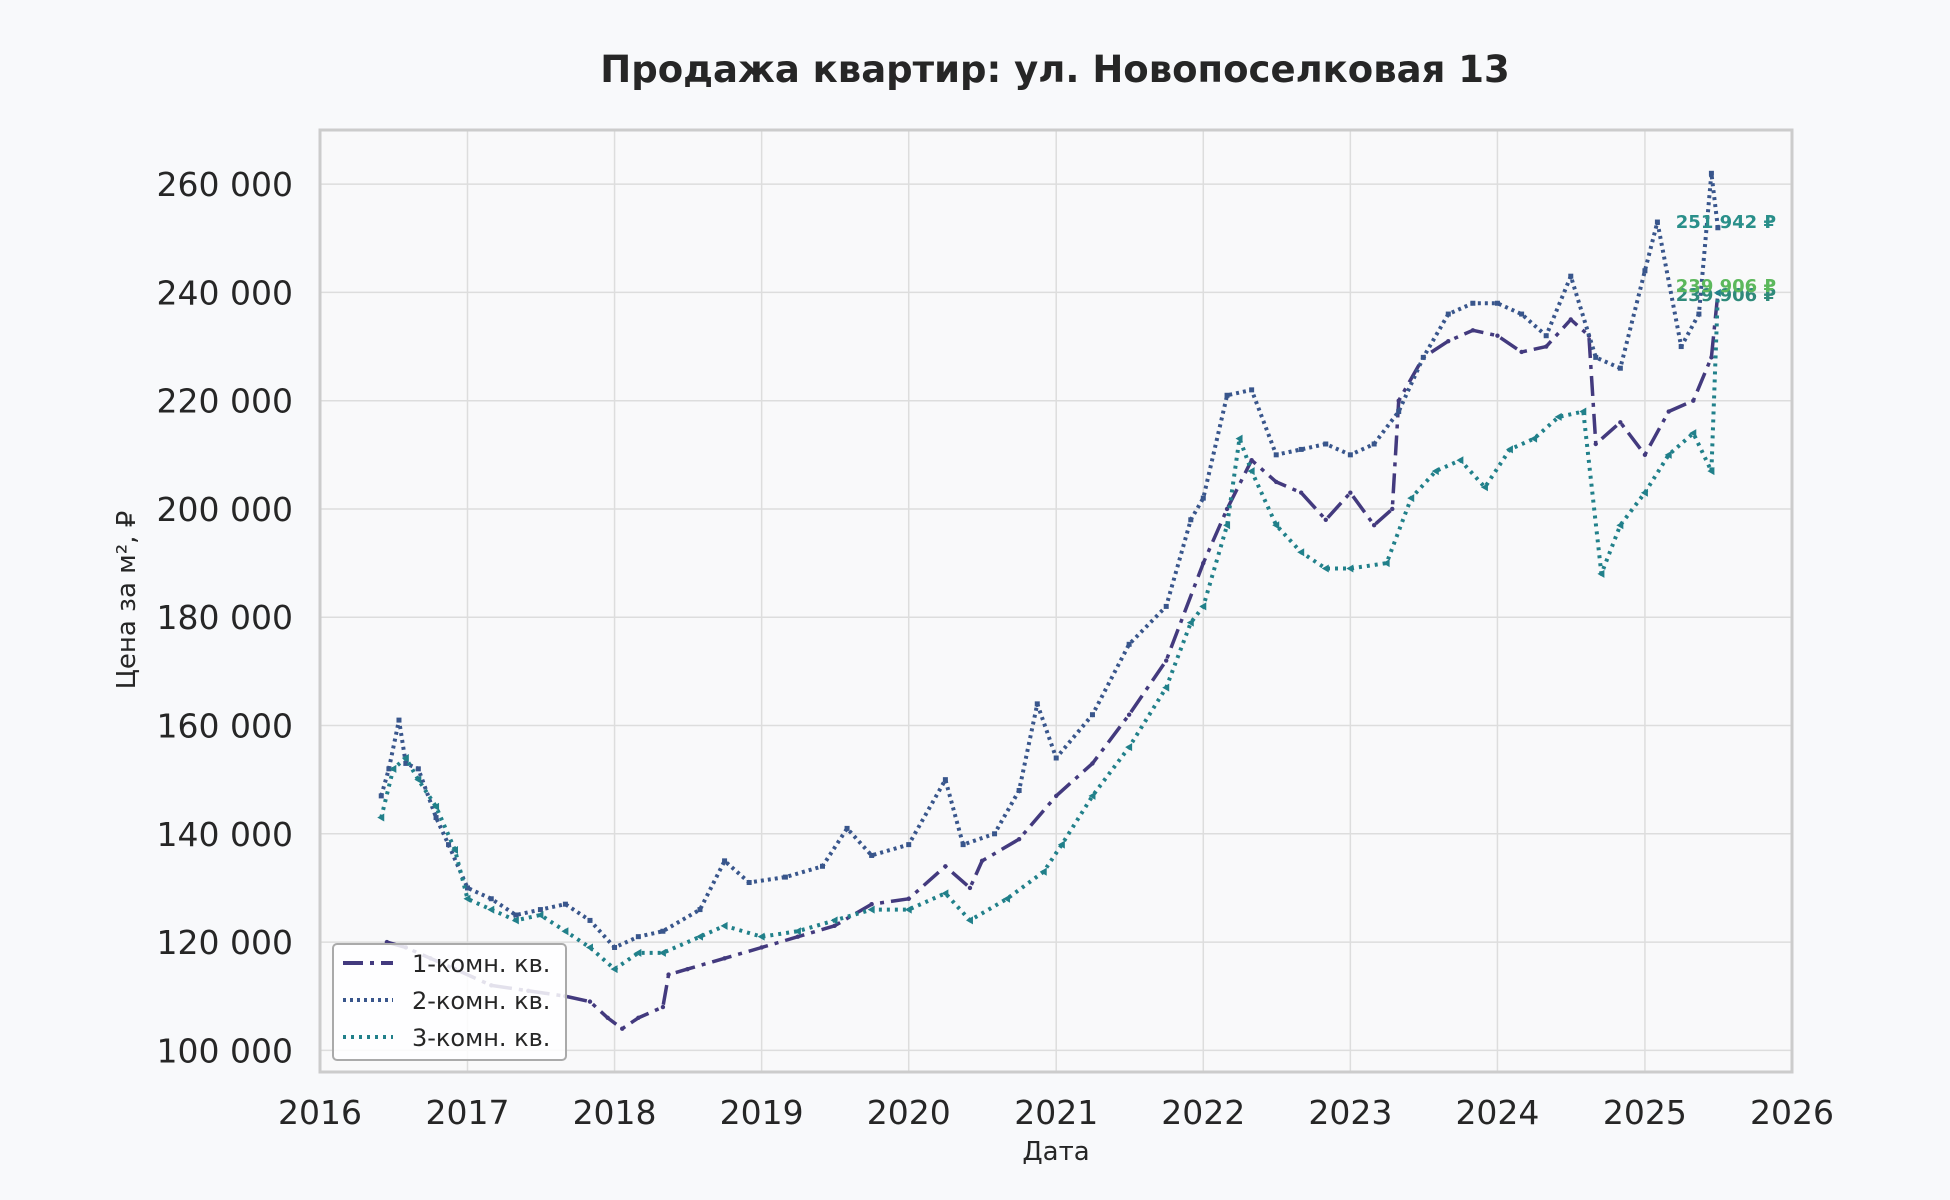 This screenshot has width=1950, height=1200. What do you see at coordinates (1056, 1112) in the screenshot?
I see `x-tick-label: 2021` at bounding box center [1056, 1112].